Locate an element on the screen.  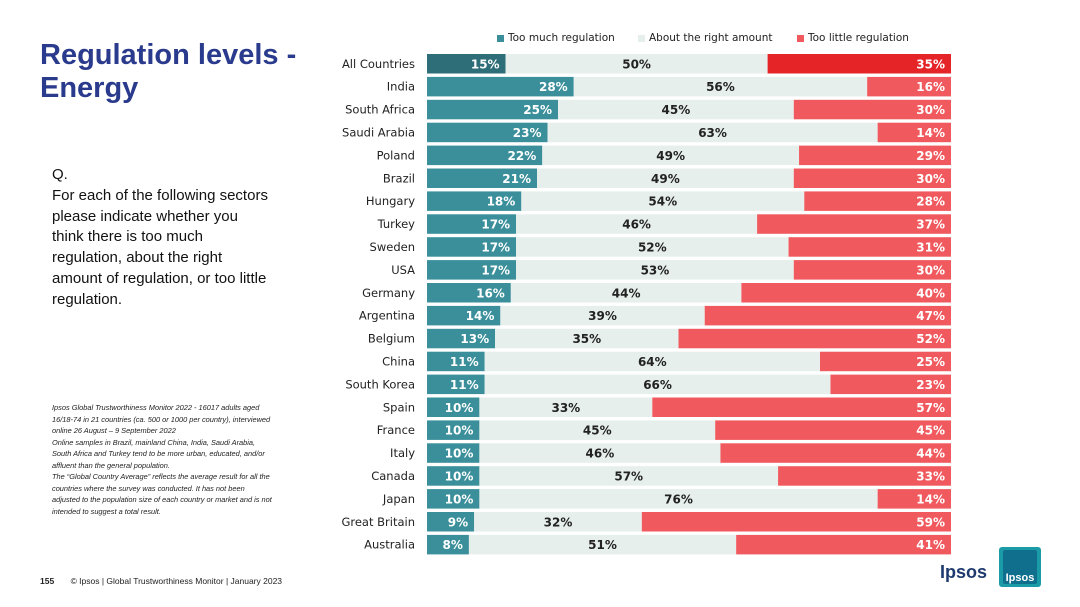
question-line: please indicate whether you is located at coordinates (145, 216).